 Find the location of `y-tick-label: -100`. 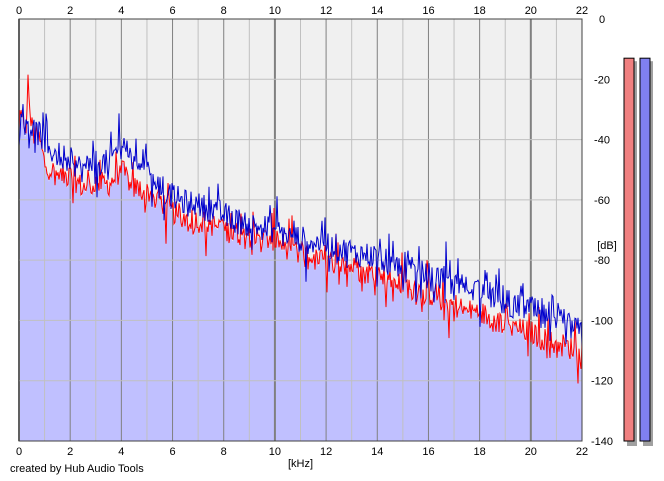

y-tick-label: -100 is located at coordinates (602, 321).